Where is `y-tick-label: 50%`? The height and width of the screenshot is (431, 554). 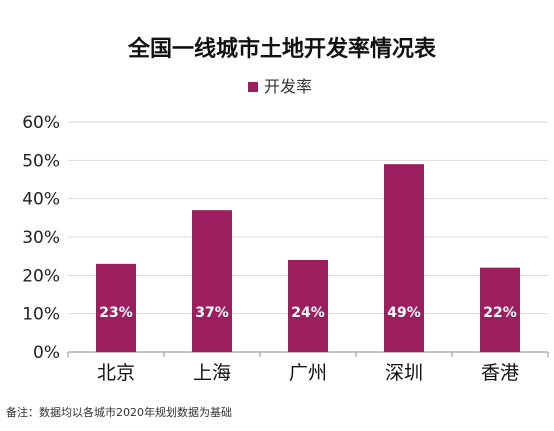 y-tick-label: 50% is located at coordinates (41, 161).